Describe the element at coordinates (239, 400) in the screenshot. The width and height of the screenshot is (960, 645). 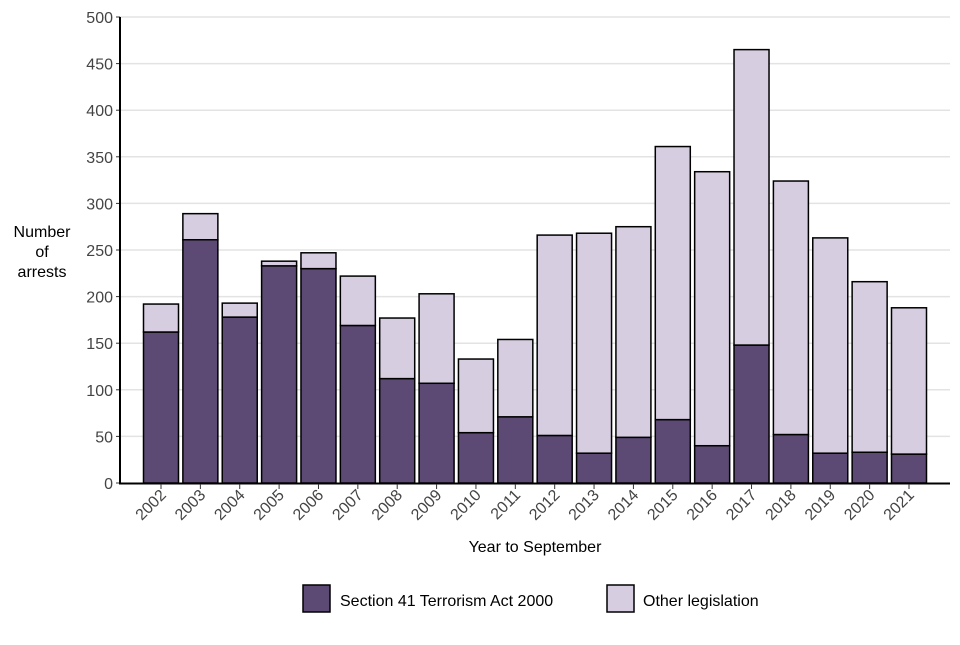
I see `bar-section41-2004` at that location.